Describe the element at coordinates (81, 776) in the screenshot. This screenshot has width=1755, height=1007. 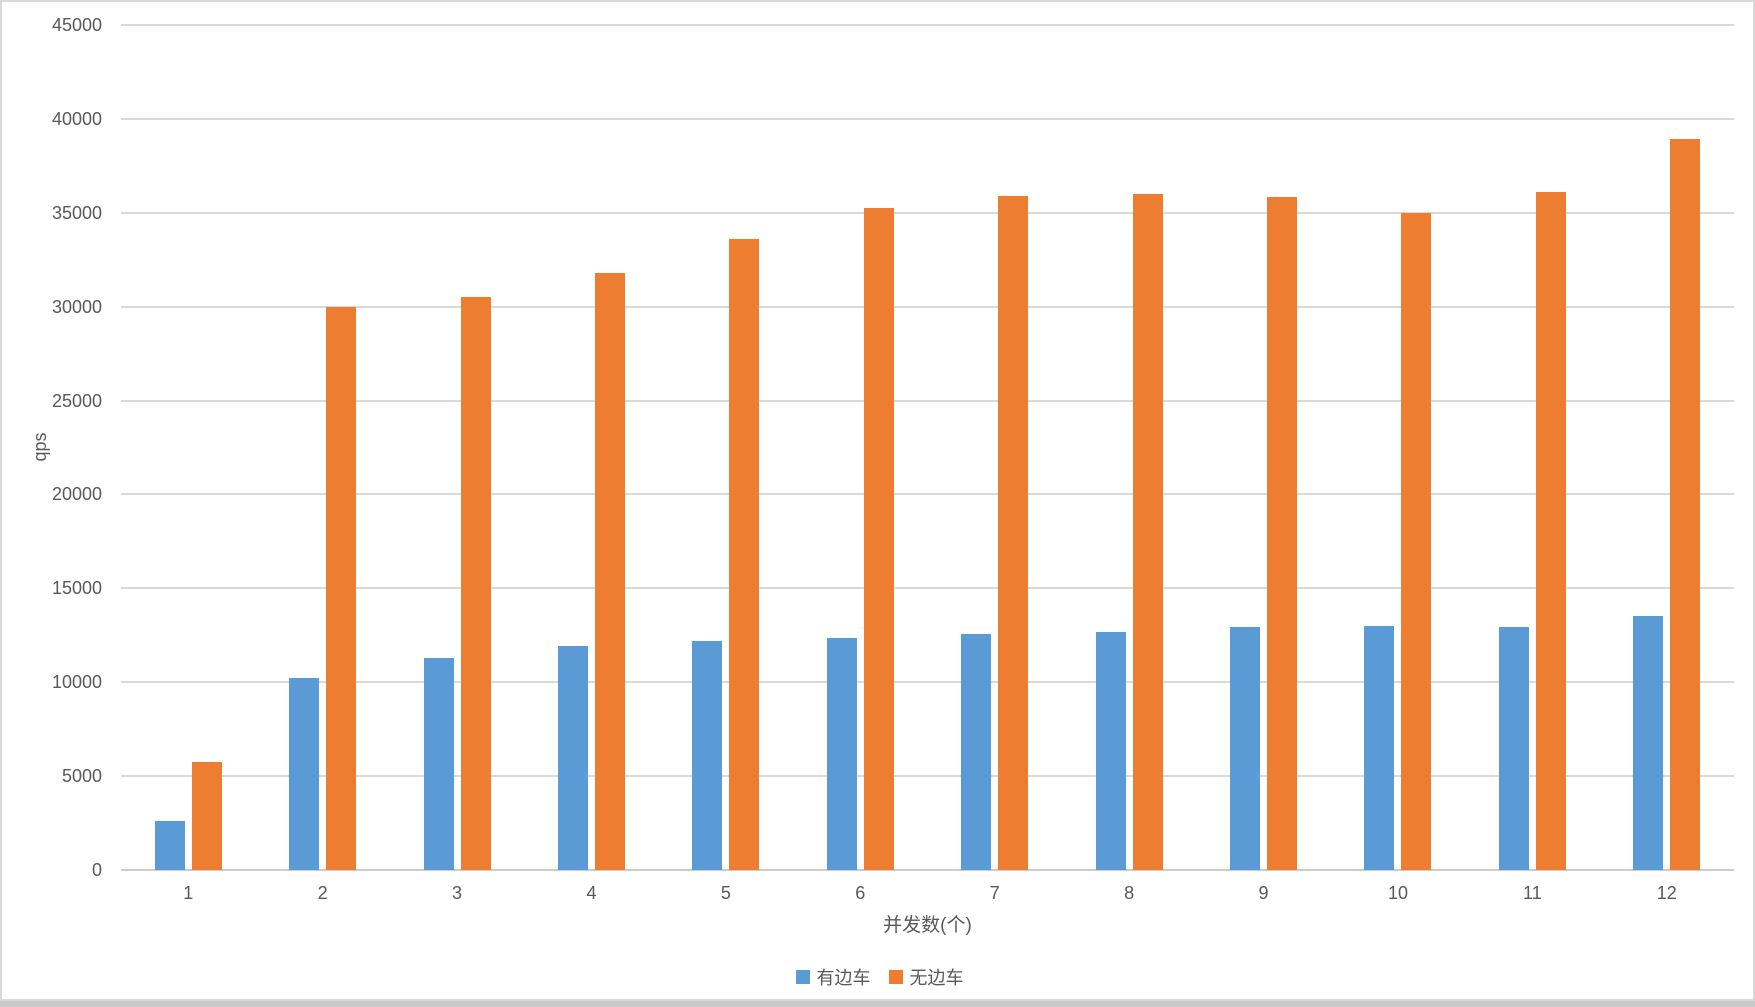
I see `y-tick-label-5000: 5000` at that location.